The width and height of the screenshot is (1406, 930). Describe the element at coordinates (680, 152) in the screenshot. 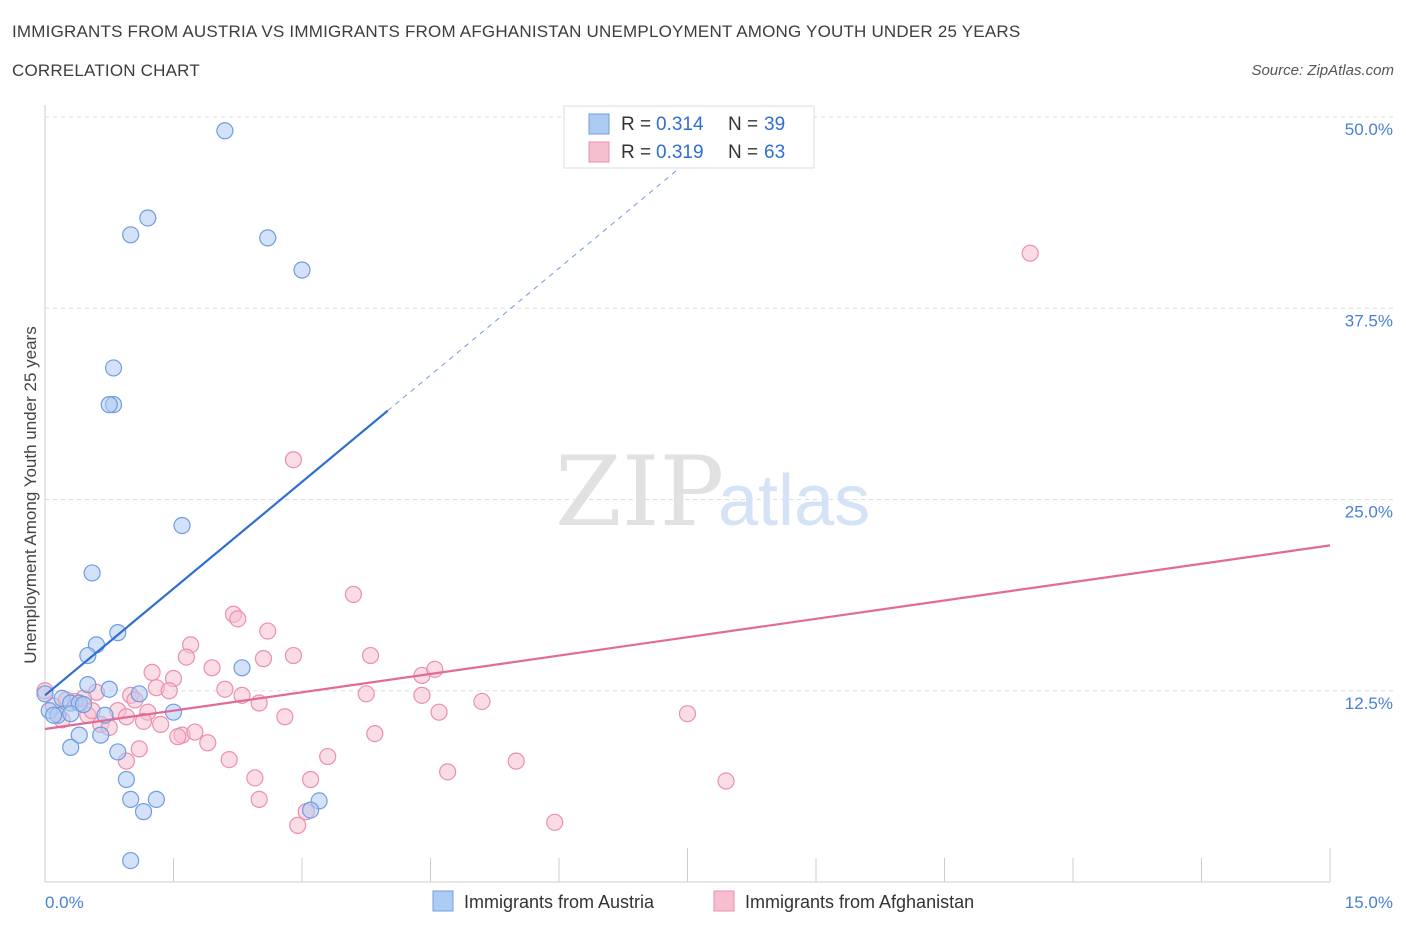

I see `legend-r-value-afghanistan: 0.319` at that location.